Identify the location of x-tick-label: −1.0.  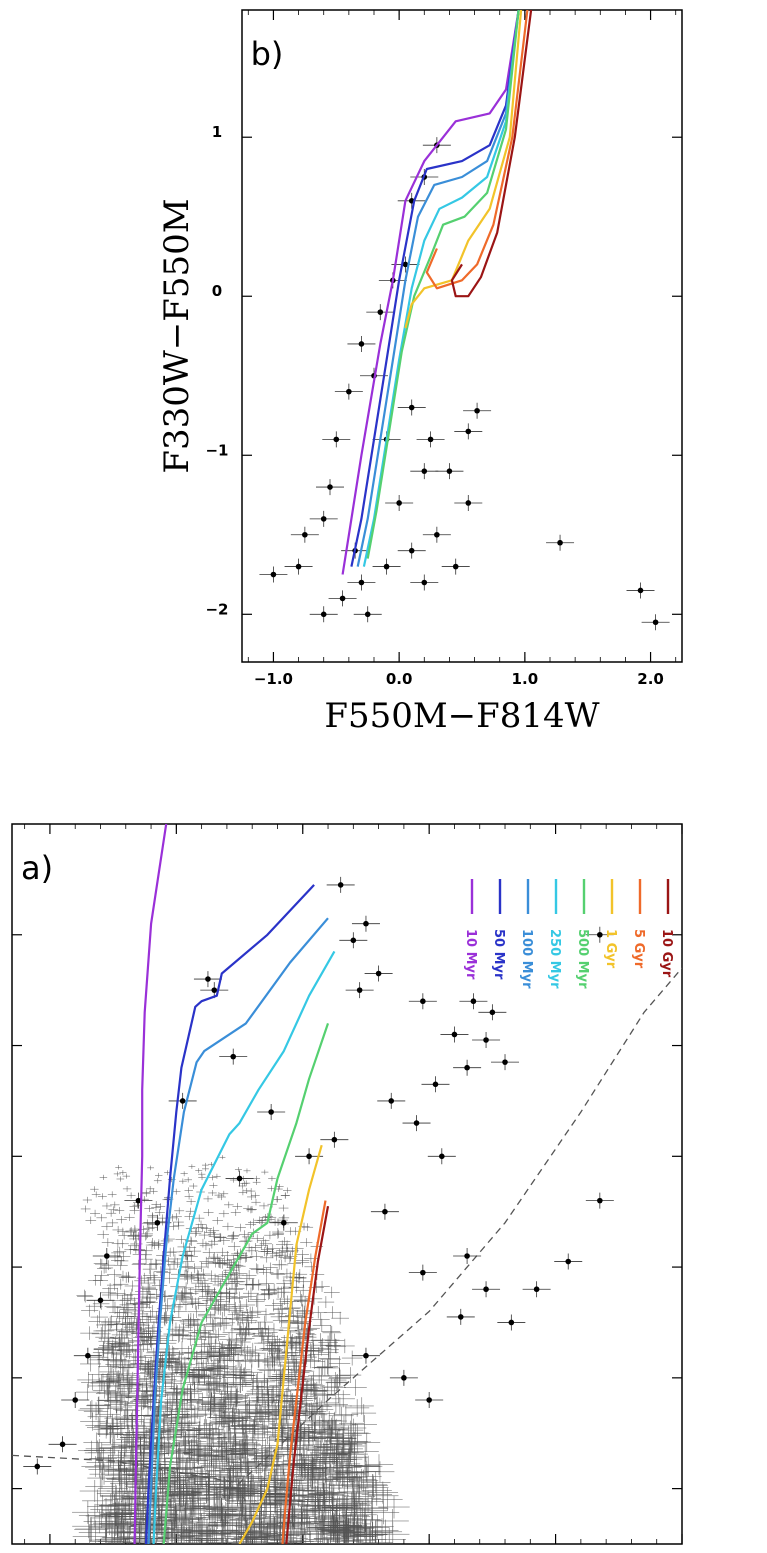
(273, 679).